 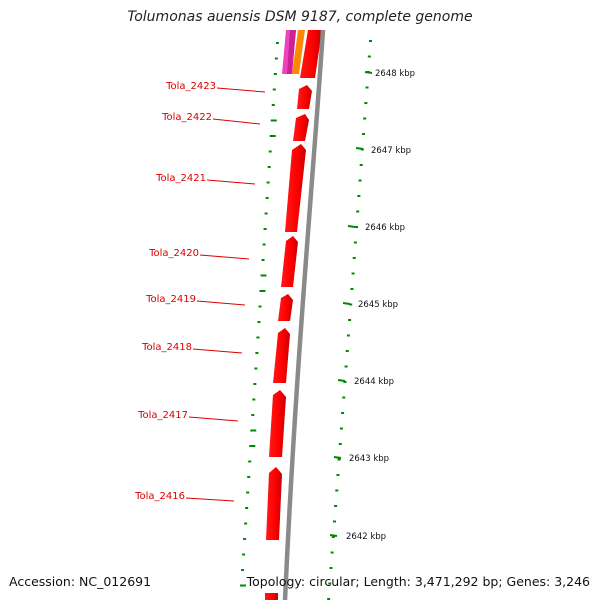 I want to click on magenta-track-inner, so click(x=291, y=52).